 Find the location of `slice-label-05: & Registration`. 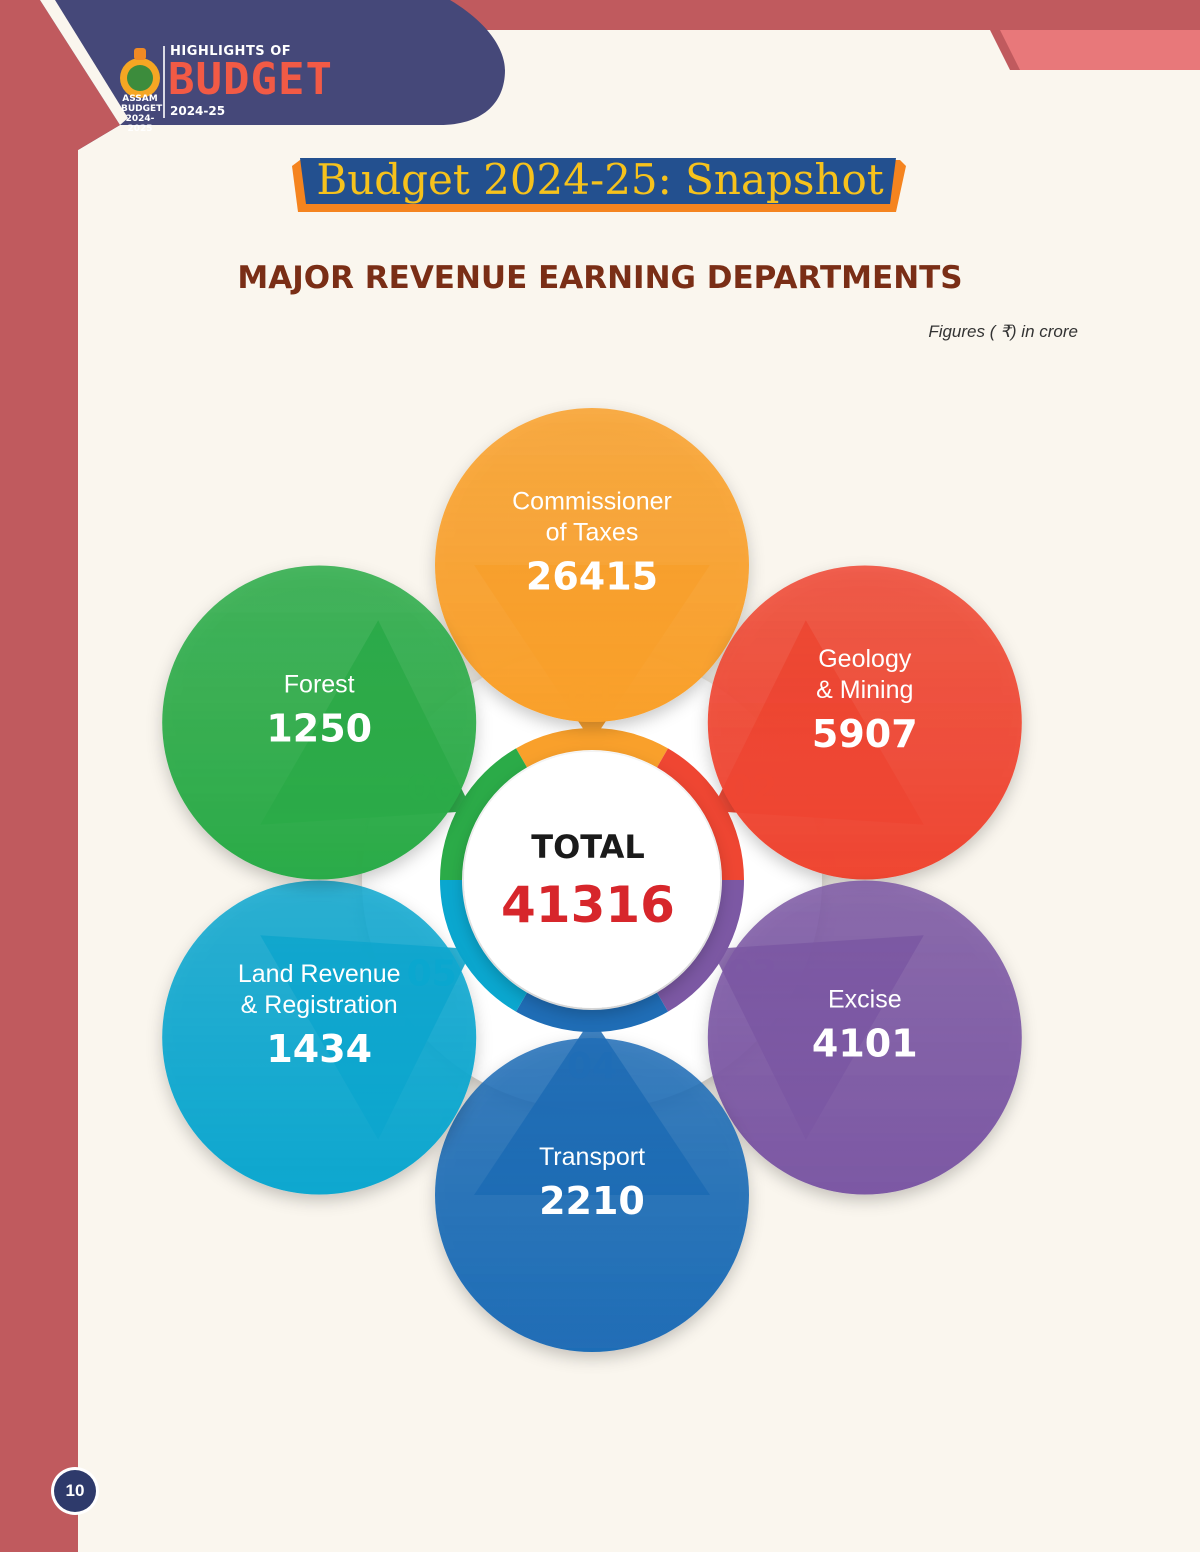

slice-label-05: & Registration is located at coordinates (319, 1005).